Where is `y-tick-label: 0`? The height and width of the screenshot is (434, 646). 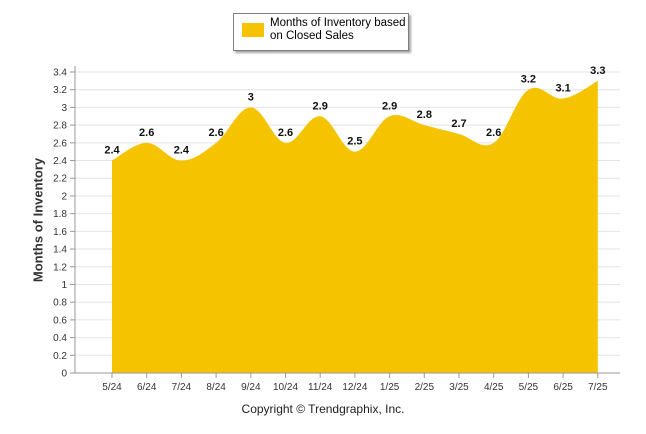 y-tick-label: 0 is located at coordinates (64, 374).